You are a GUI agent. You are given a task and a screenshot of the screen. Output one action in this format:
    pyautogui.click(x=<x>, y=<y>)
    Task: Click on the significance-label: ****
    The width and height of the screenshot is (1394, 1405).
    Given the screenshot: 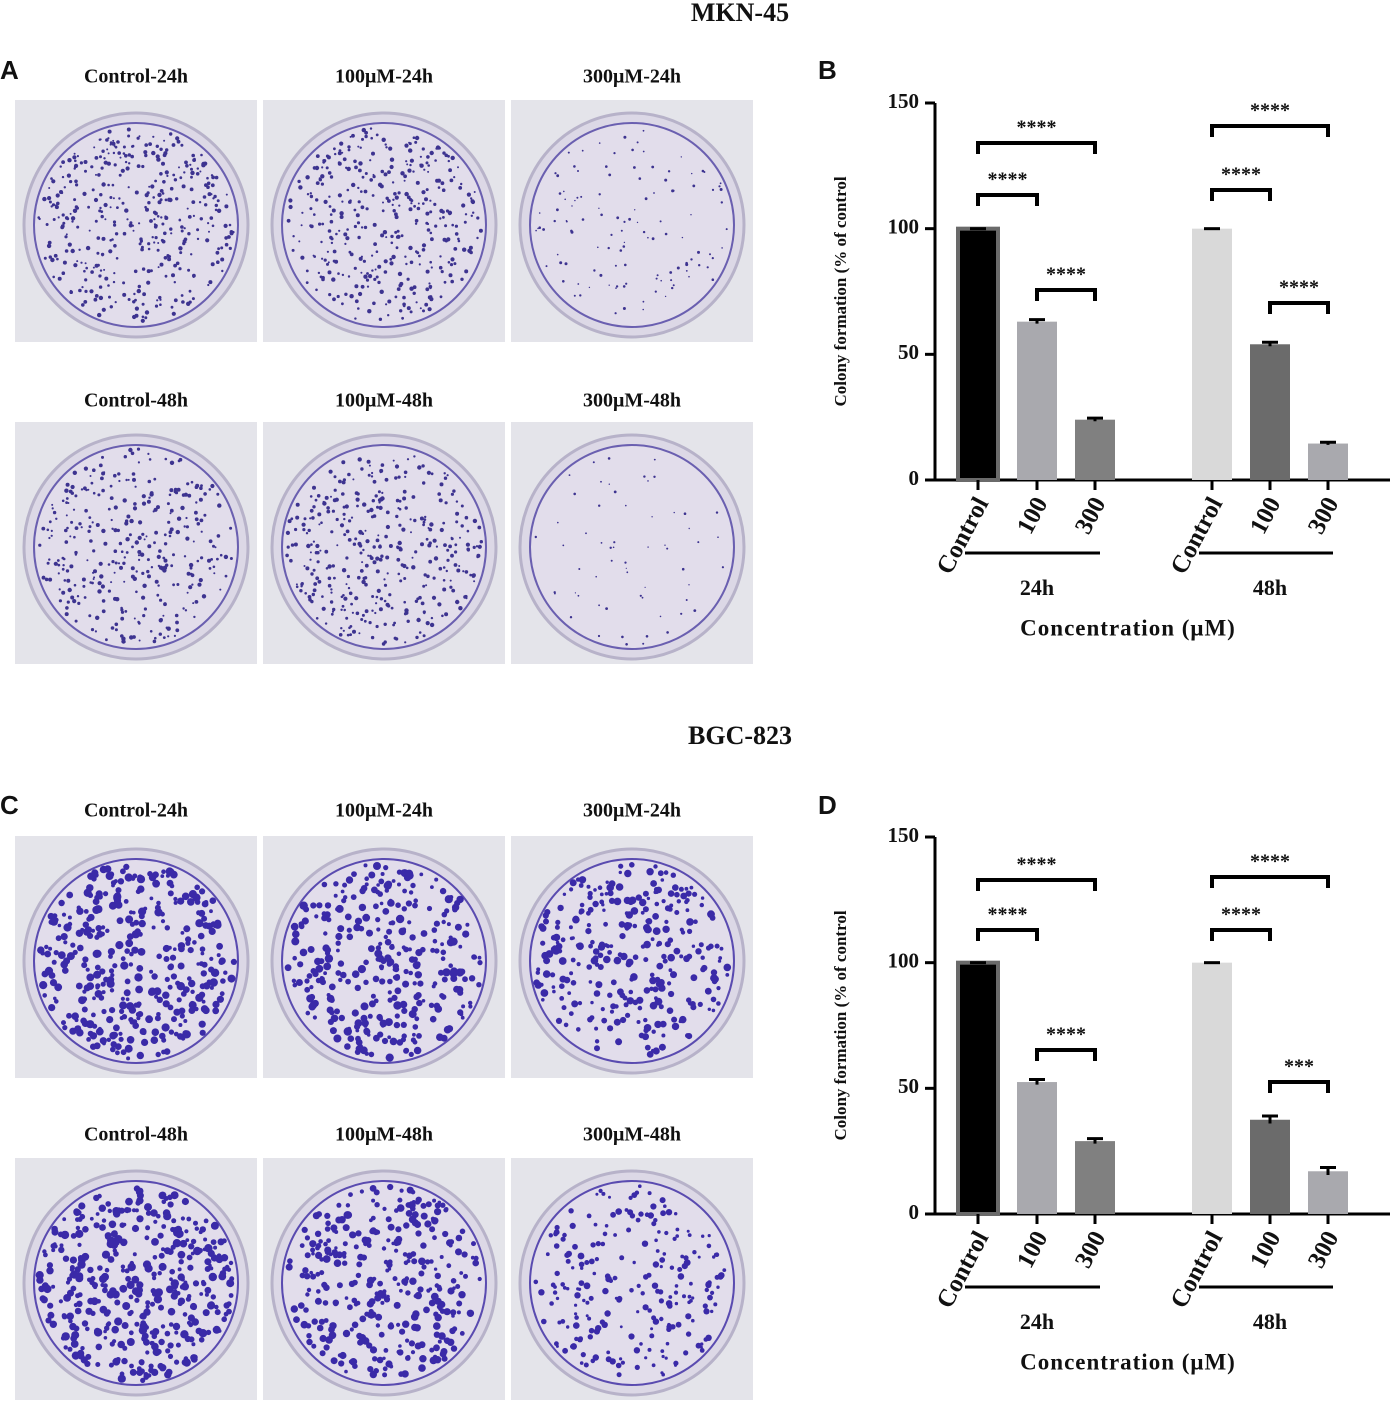 What is the action you would take?
    pyautogui.click(x=1037, y=128)
    